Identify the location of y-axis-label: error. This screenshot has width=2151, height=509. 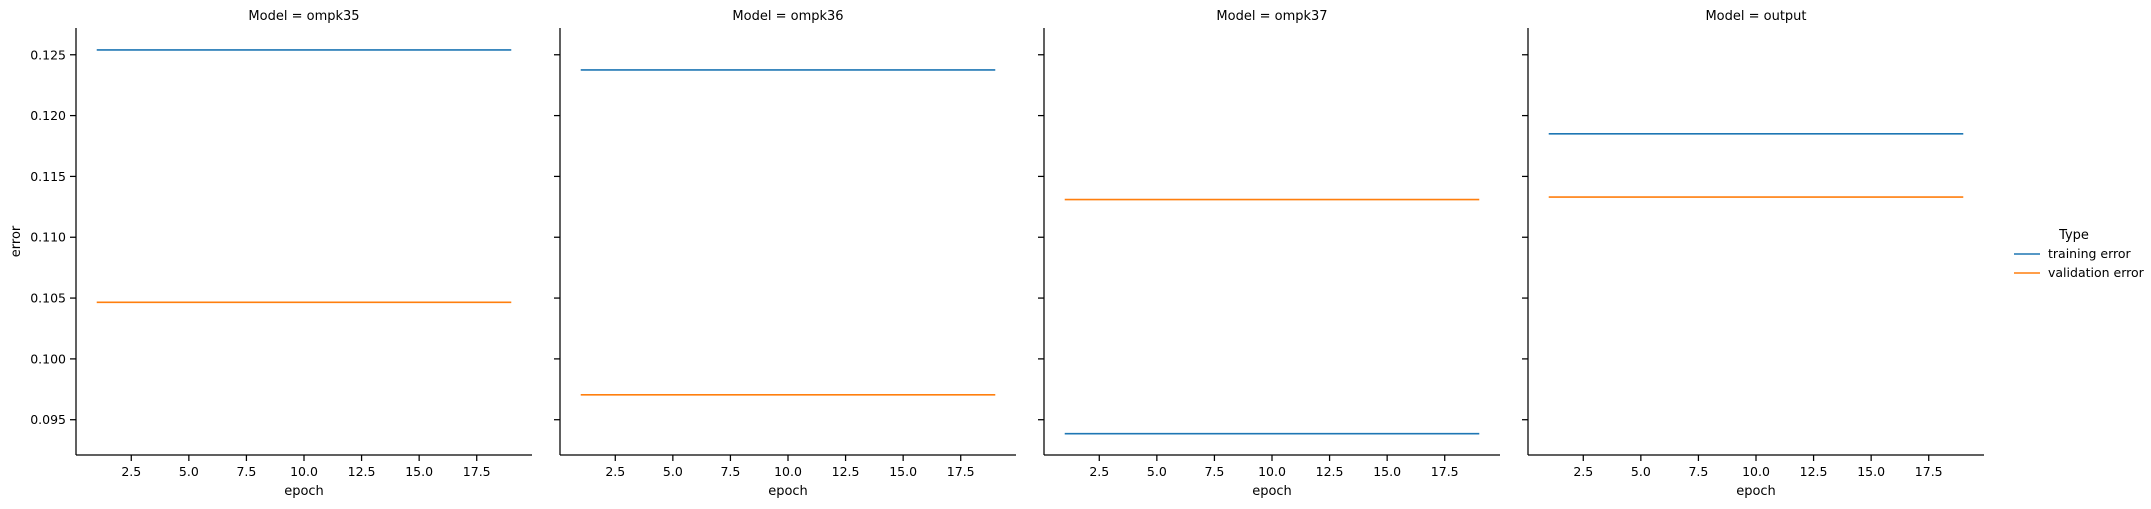
(16, 241).